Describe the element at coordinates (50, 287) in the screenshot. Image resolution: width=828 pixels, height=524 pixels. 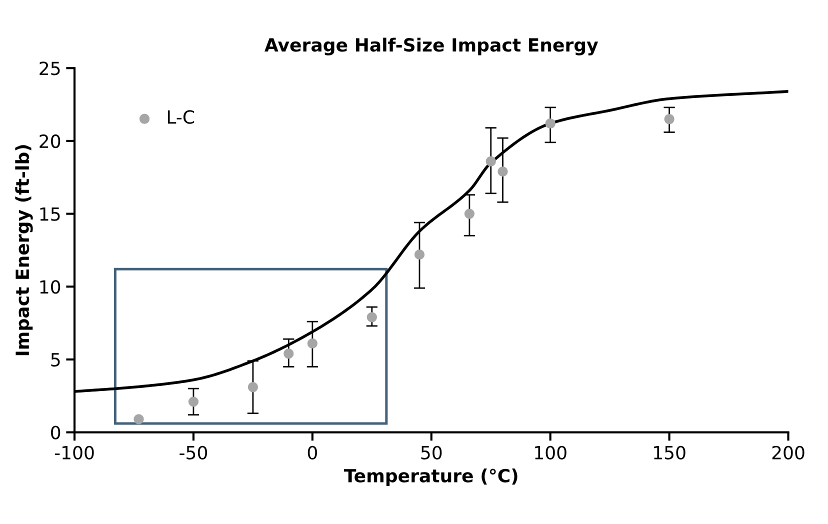
I see `y-tick-label: 10` at that location.